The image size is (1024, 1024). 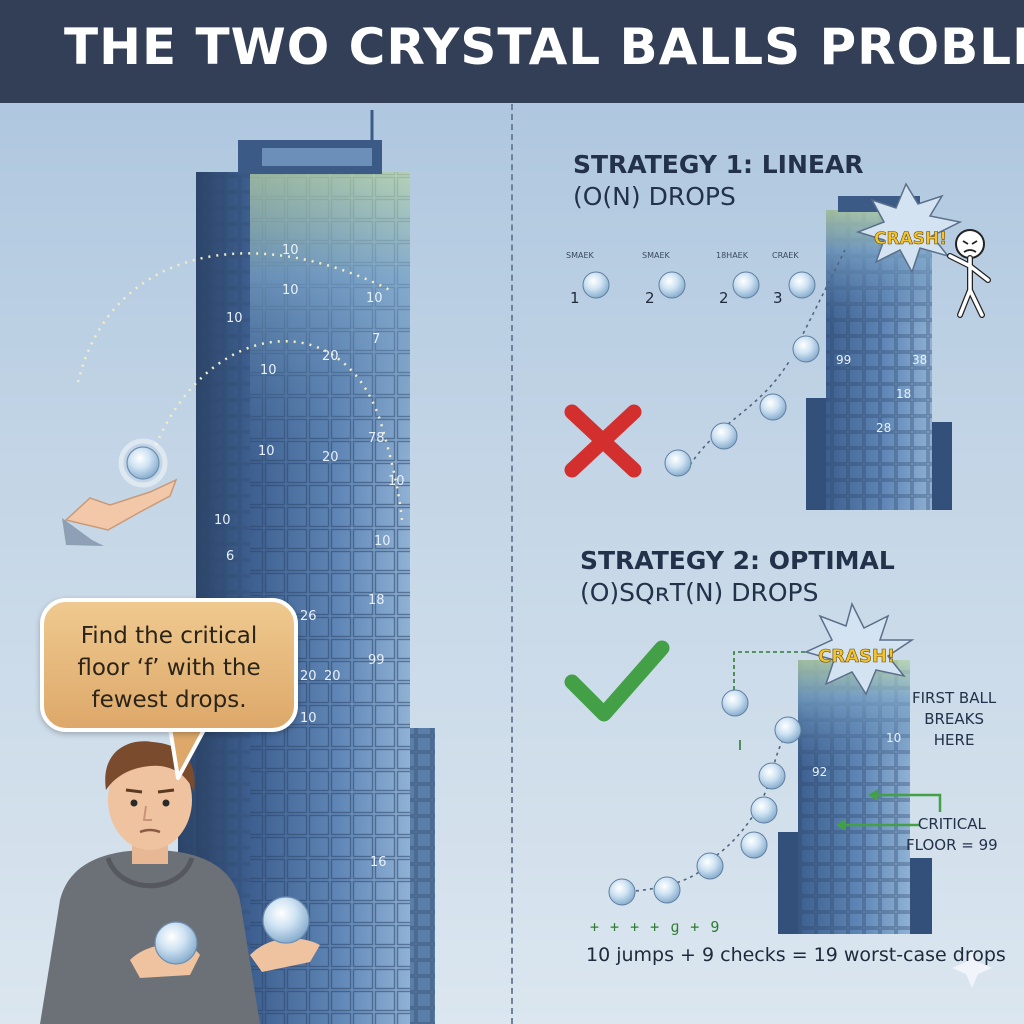 What do you see at coordinates (889, 810) in the screenshot?
I see `critical-floor-arrows` at bounding box center [889, 810].